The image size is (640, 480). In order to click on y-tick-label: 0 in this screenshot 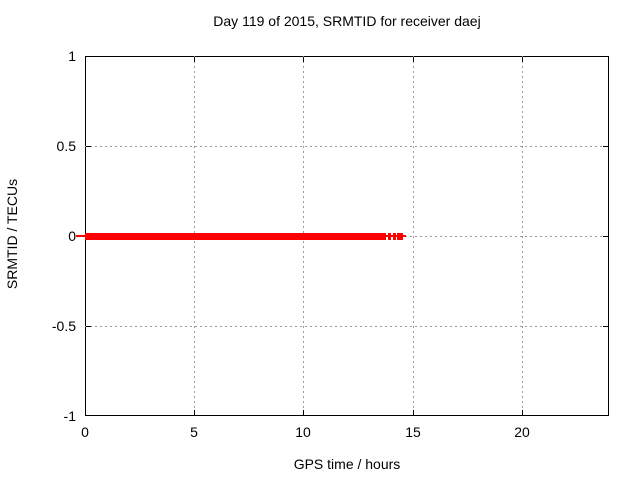, I will do `click(72, 236)`.